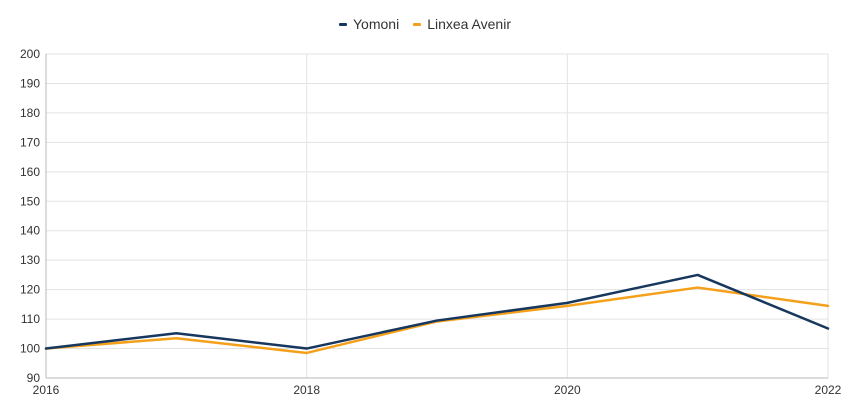 This screenshot has width=850, height=416. I want to click on x-tick-2016: 2016, so click(46, 390).